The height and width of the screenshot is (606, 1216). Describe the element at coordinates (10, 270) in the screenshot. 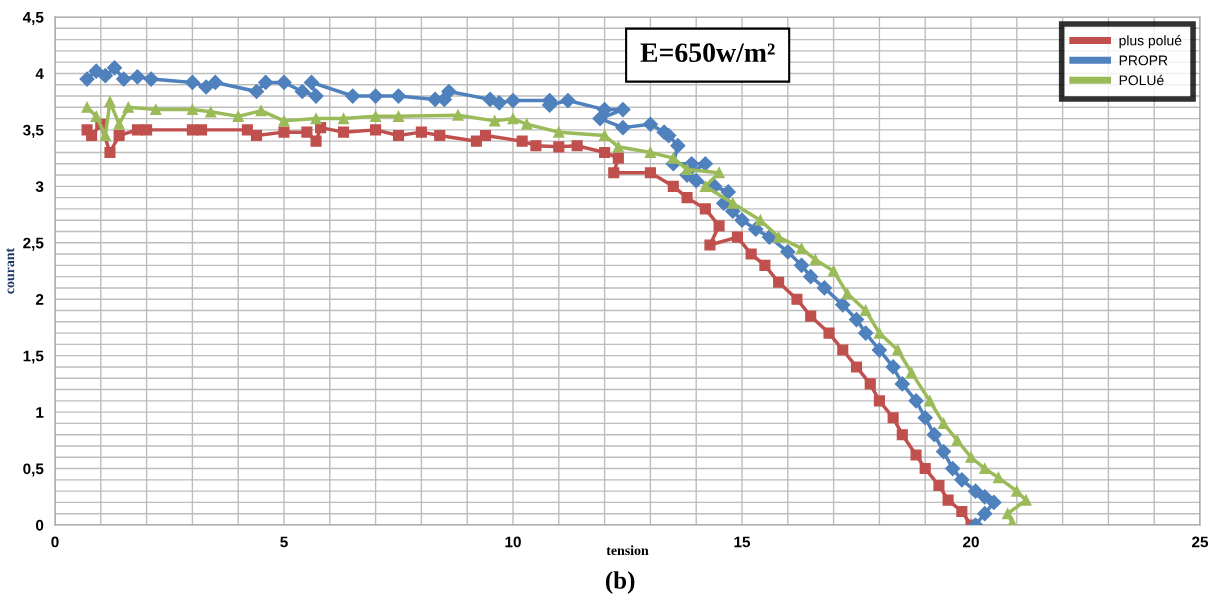

I see `y-axis-title: courant` at that location.